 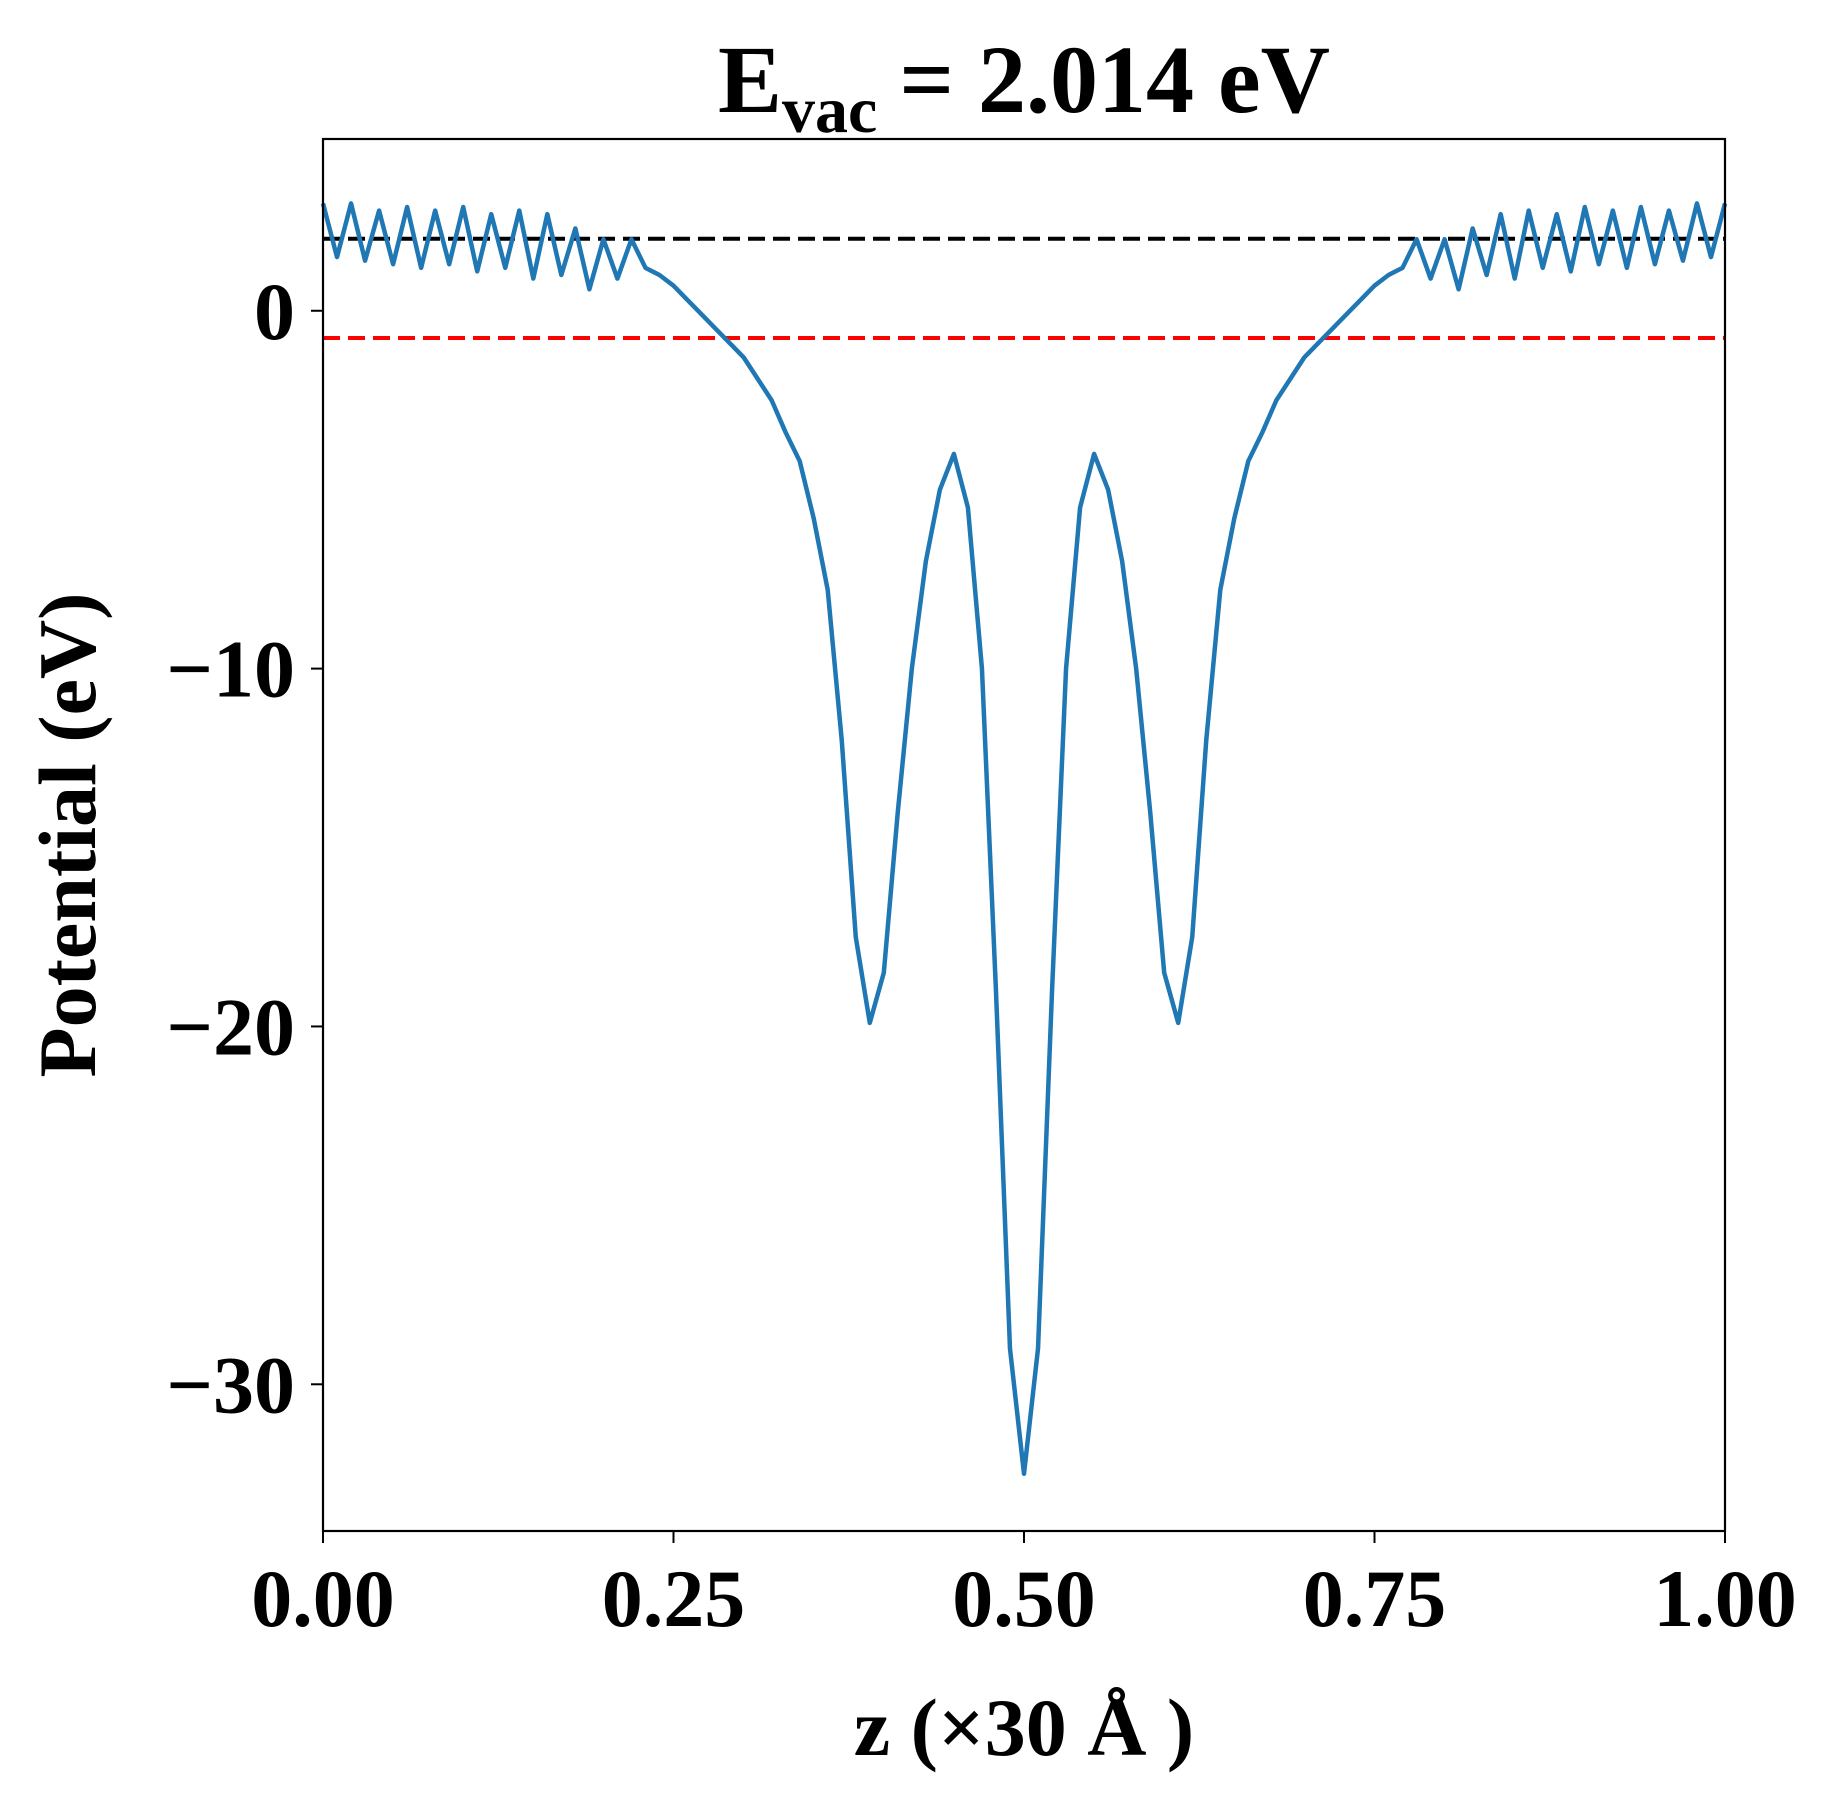 I want to click on y-tick-label: −10, so click(x=230, y=669).